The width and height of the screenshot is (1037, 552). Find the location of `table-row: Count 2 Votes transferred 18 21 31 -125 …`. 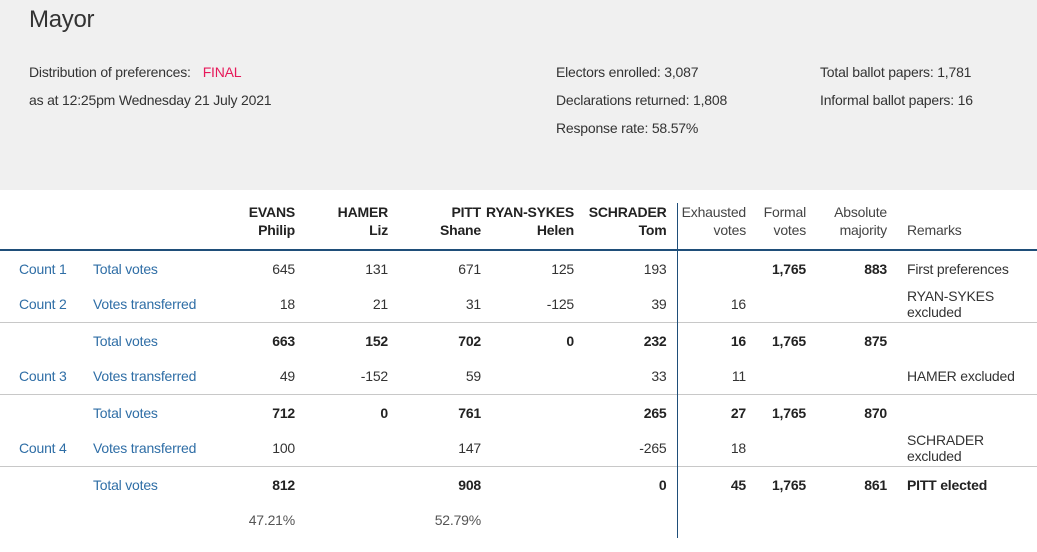

table-row: Count 2 Votes transferred 18 21 31 -125 … is located at coordinates (518, 304).